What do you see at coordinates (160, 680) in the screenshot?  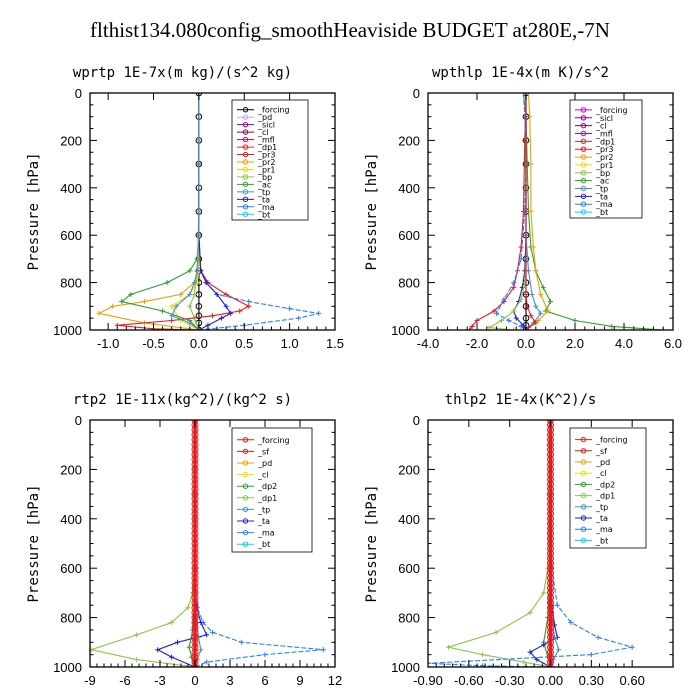 I see `x-tick-label: -3` at bounding box center [160, 680].